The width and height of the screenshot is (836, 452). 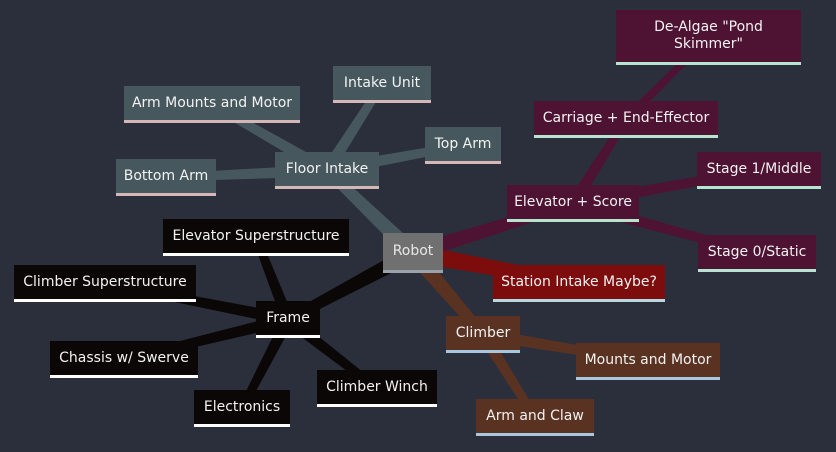 I want to click on node-climber-winch: Climber Winch, so click(x=377, y=388).